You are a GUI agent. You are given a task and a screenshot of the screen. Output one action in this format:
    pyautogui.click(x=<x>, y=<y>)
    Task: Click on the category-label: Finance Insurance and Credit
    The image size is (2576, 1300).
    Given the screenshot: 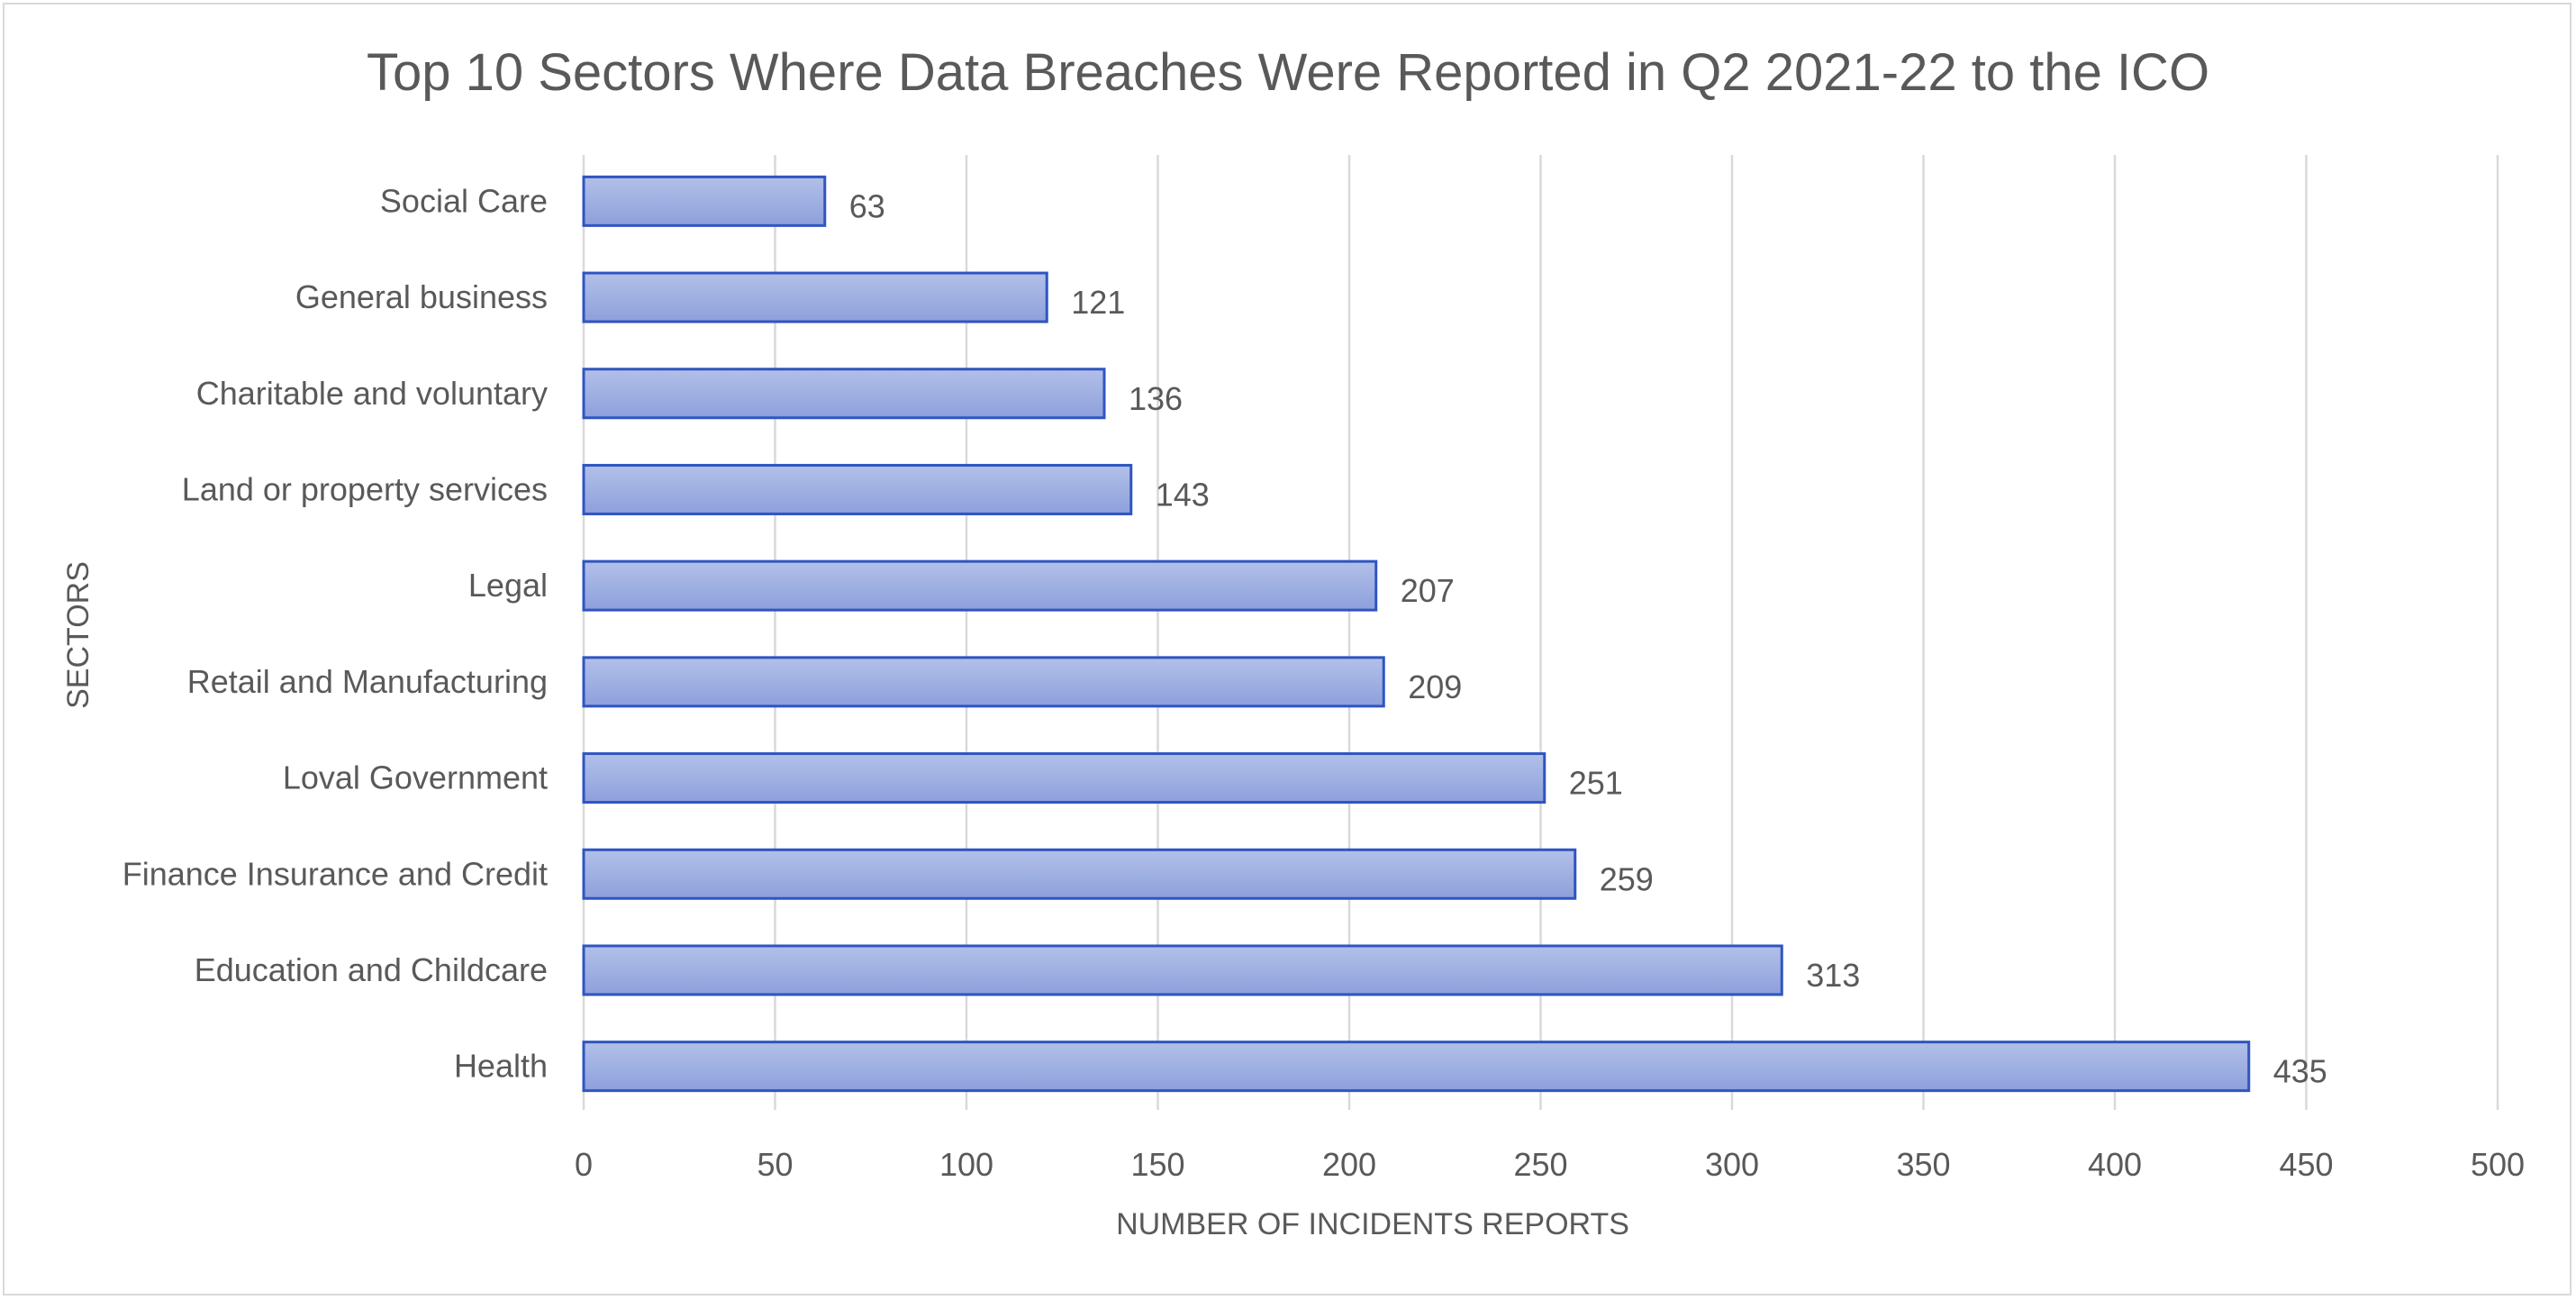 What is the action you would take?
    pyautogui.click(x=335, y=873)
    